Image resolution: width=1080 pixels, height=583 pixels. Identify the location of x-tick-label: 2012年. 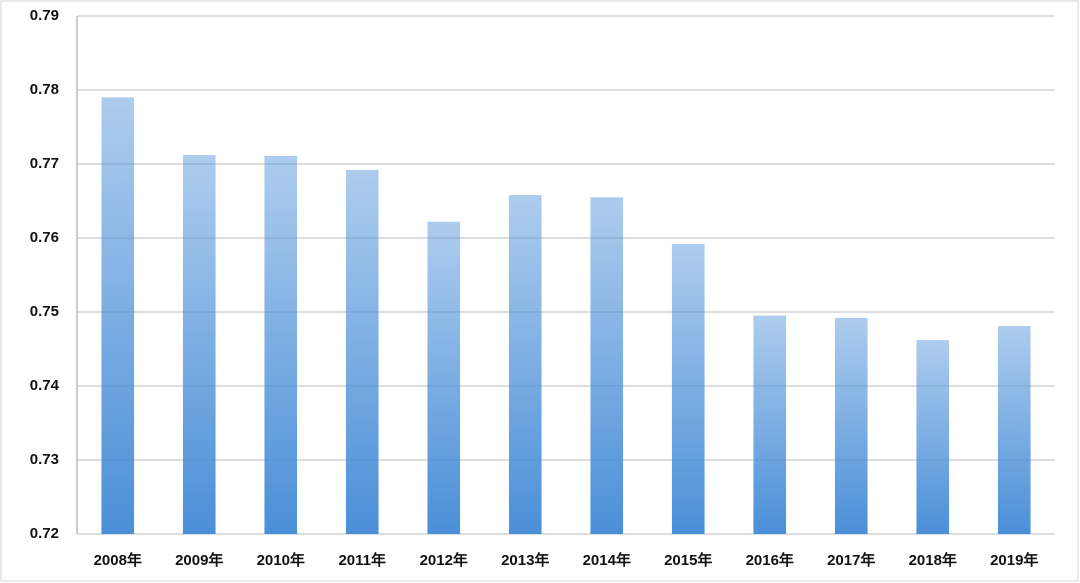
(444, 560).